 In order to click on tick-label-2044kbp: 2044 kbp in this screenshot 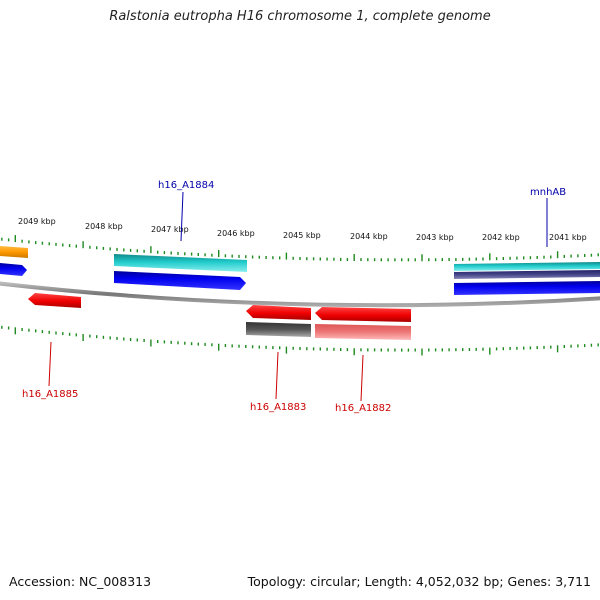, I will do `click(369, 236)`.